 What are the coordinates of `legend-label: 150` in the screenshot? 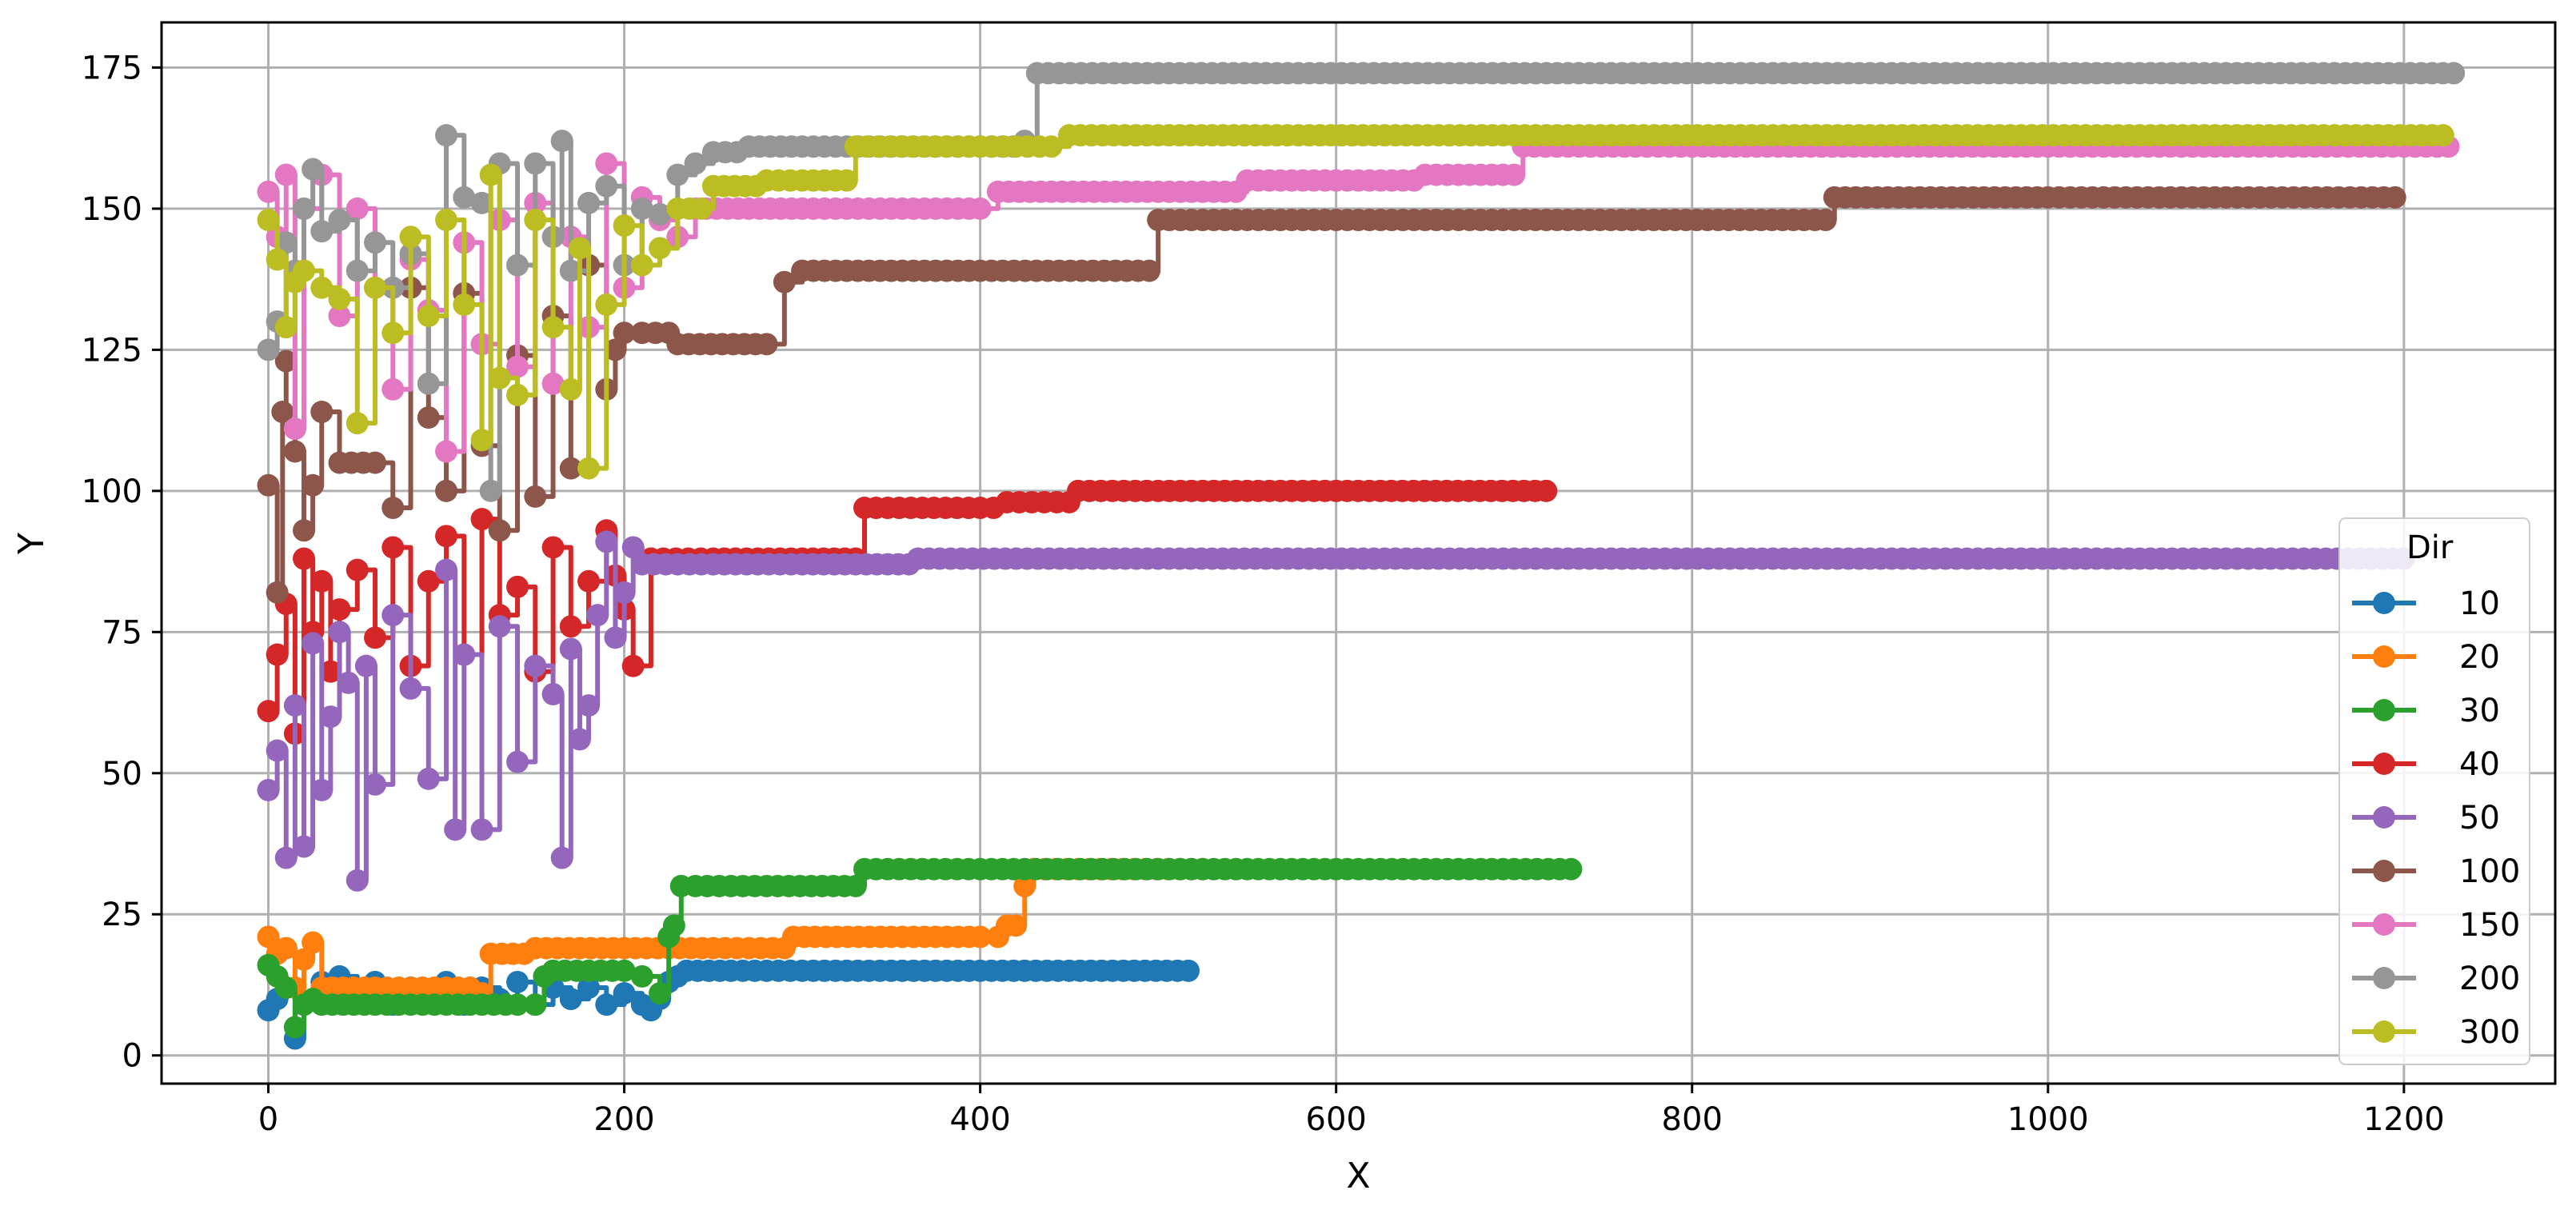 It's located at (2490, 925).